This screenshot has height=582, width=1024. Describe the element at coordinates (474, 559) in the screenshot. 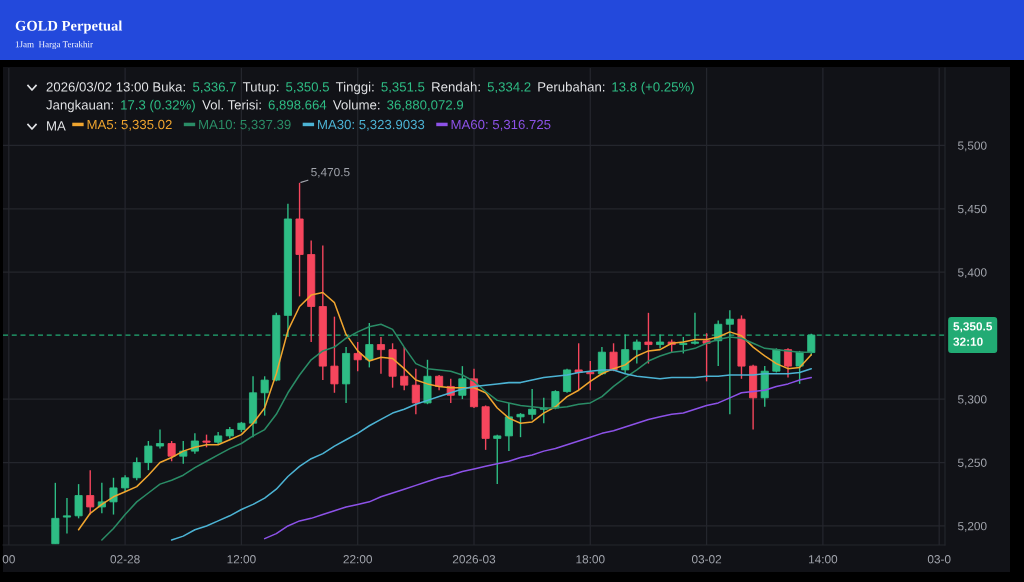

I see `x-tick-label: 2026-03` at that location.